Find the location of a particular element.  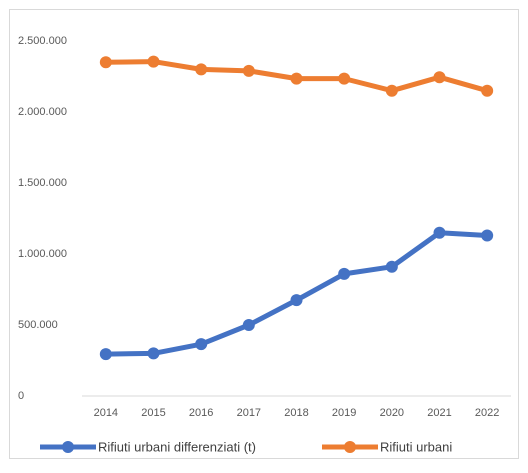

x-tick-label: 2018 is located at coordinates (296, 413).